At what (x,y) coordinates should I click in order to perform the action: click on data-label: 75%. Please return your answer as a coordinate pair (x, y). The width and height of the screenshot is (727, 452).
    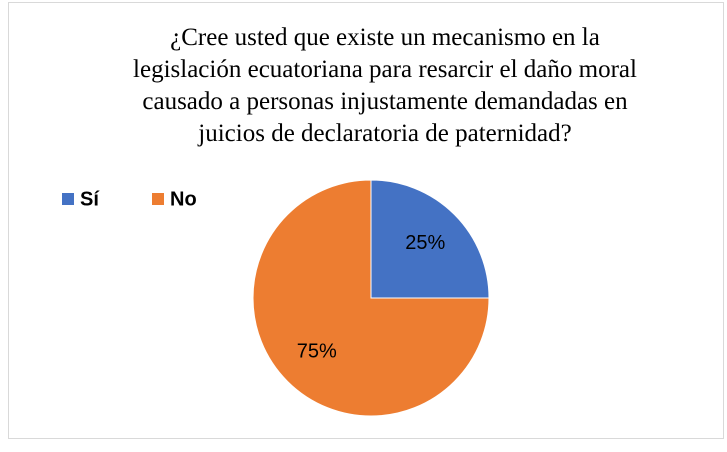
    Looking at the image, I should click on (317, 352).